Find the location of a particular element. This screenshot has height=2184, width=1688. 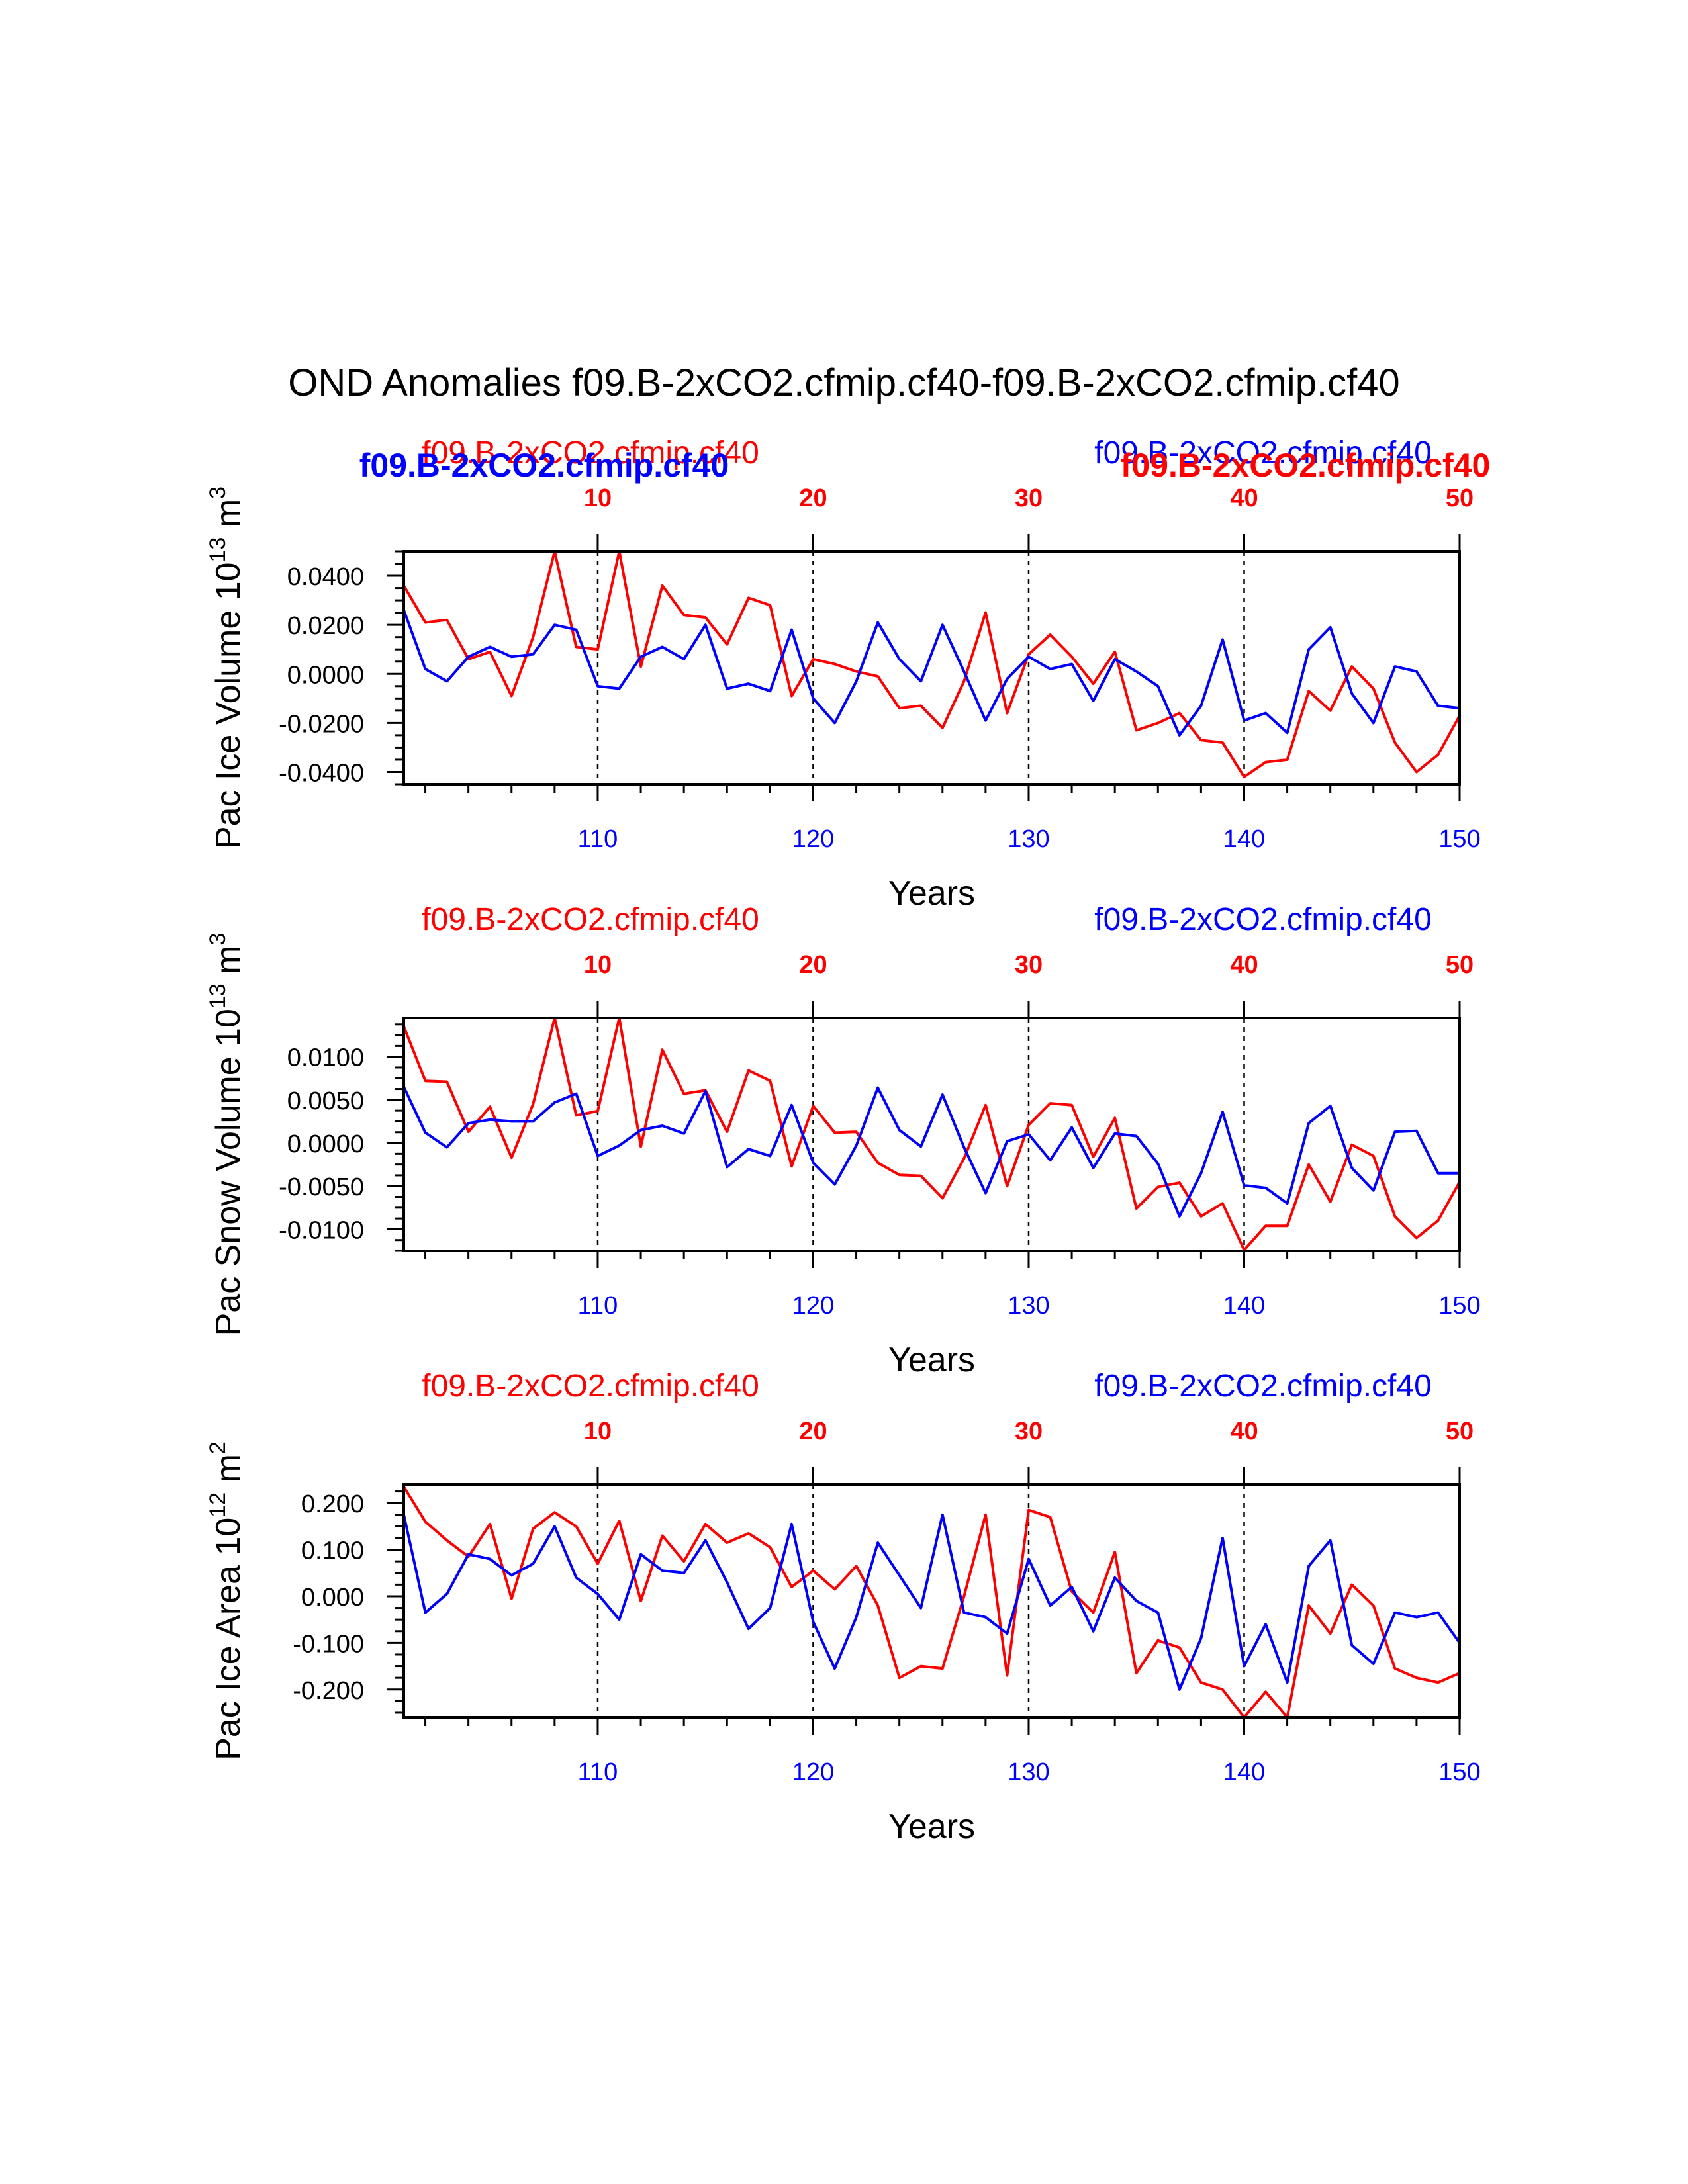

y-tick-label: 0.100 is located at coordinates (332, 1551).